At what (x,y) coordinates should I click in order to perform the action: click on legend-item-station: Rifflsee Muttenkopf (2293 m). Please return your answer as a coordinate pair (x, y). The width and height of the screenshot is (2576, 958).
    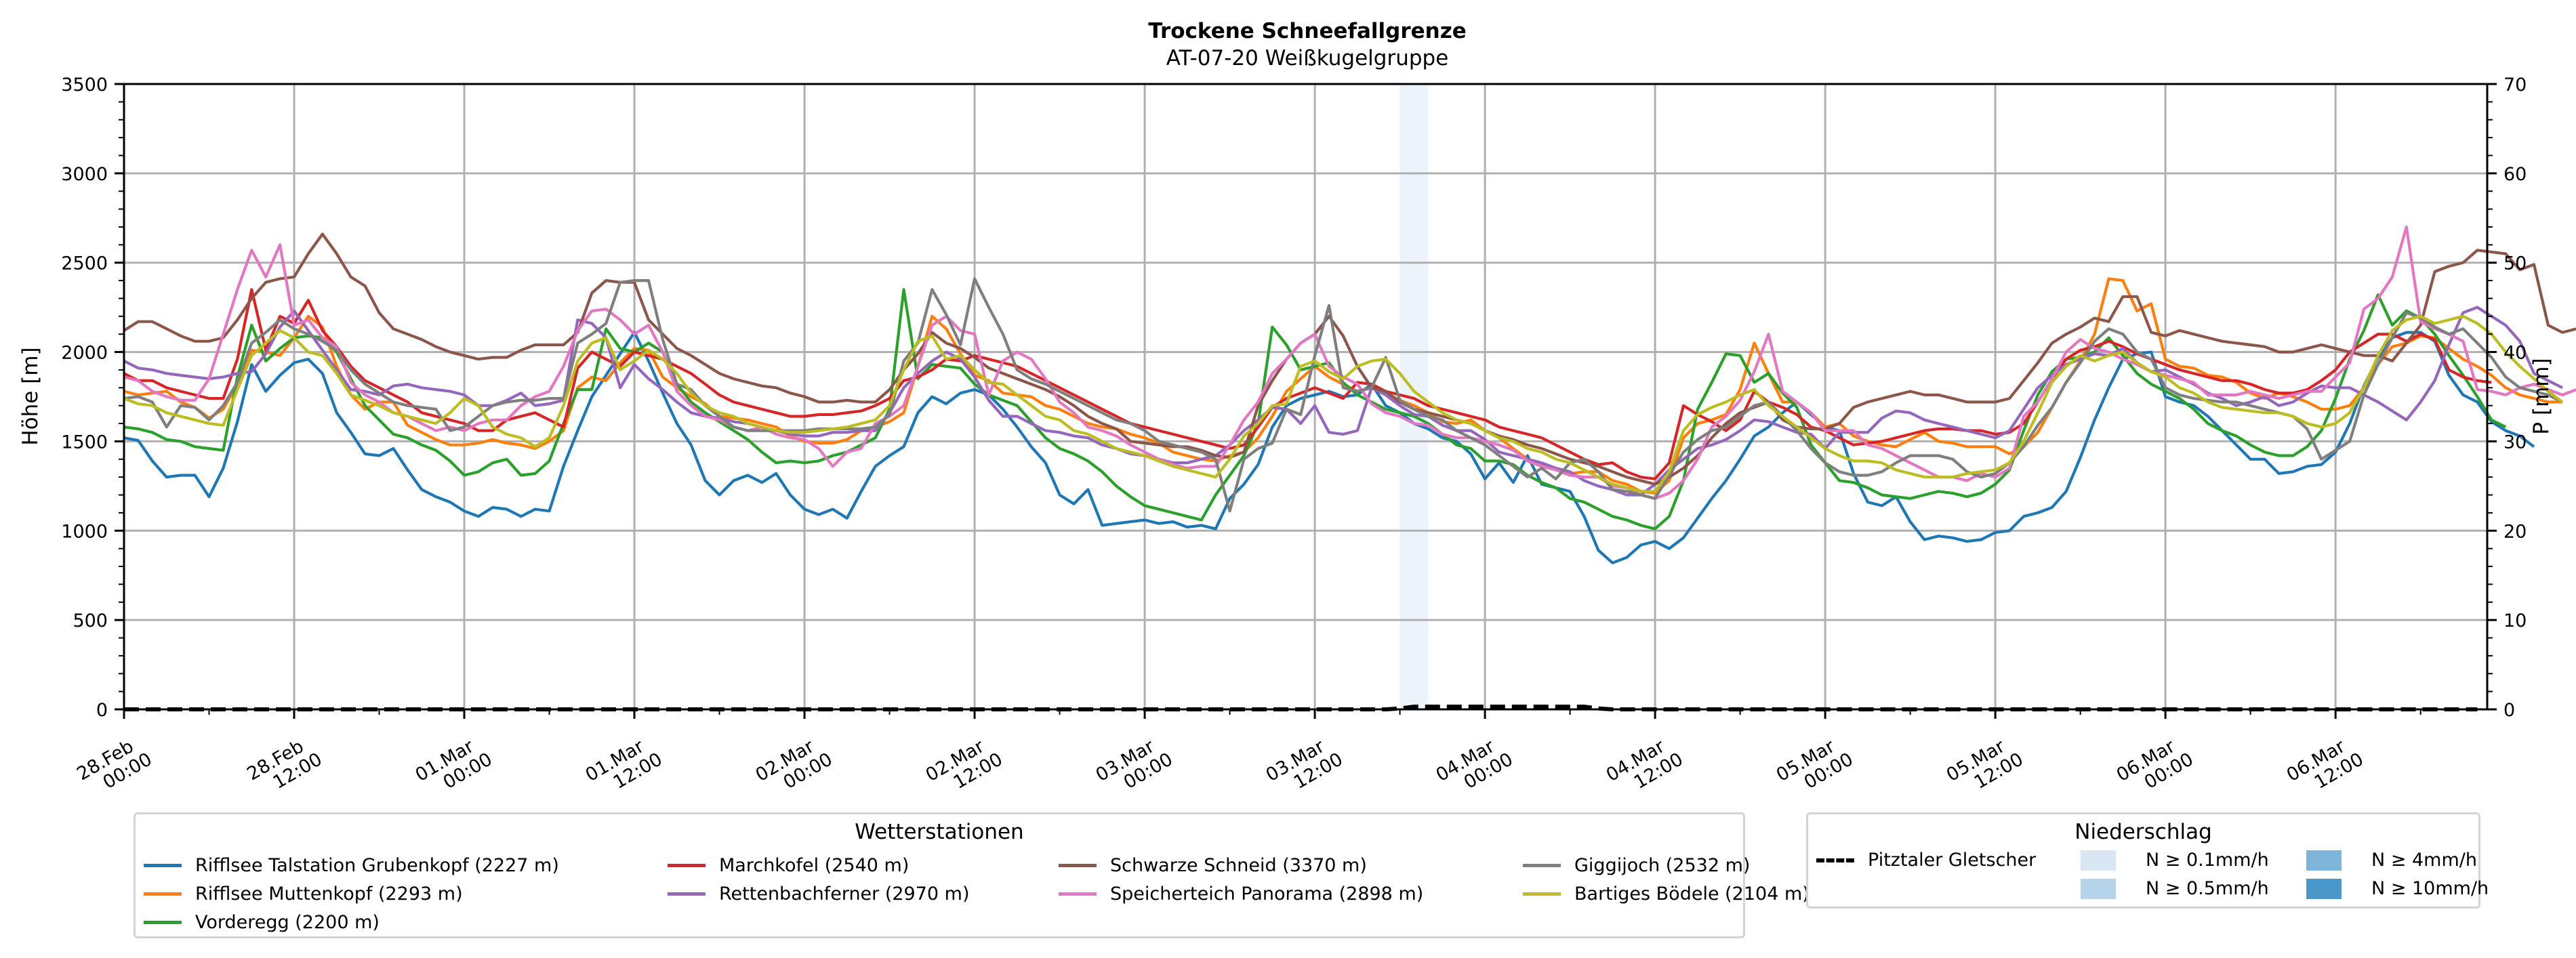
    Looking at the image, I should click on (304, 893).